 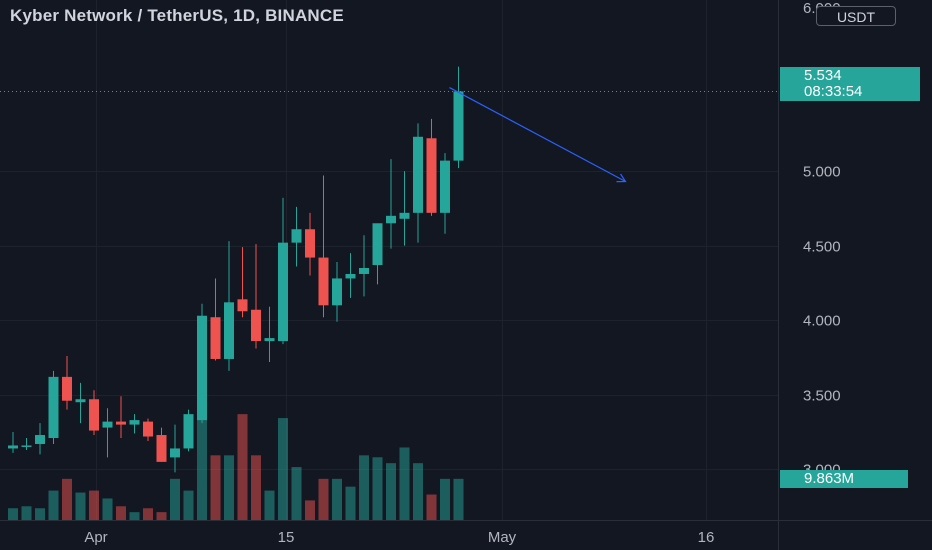 What do you see at coordinates (621, 178) in the screenshot?
I see `trend-arrow-head` at bounding box center [621, 178].